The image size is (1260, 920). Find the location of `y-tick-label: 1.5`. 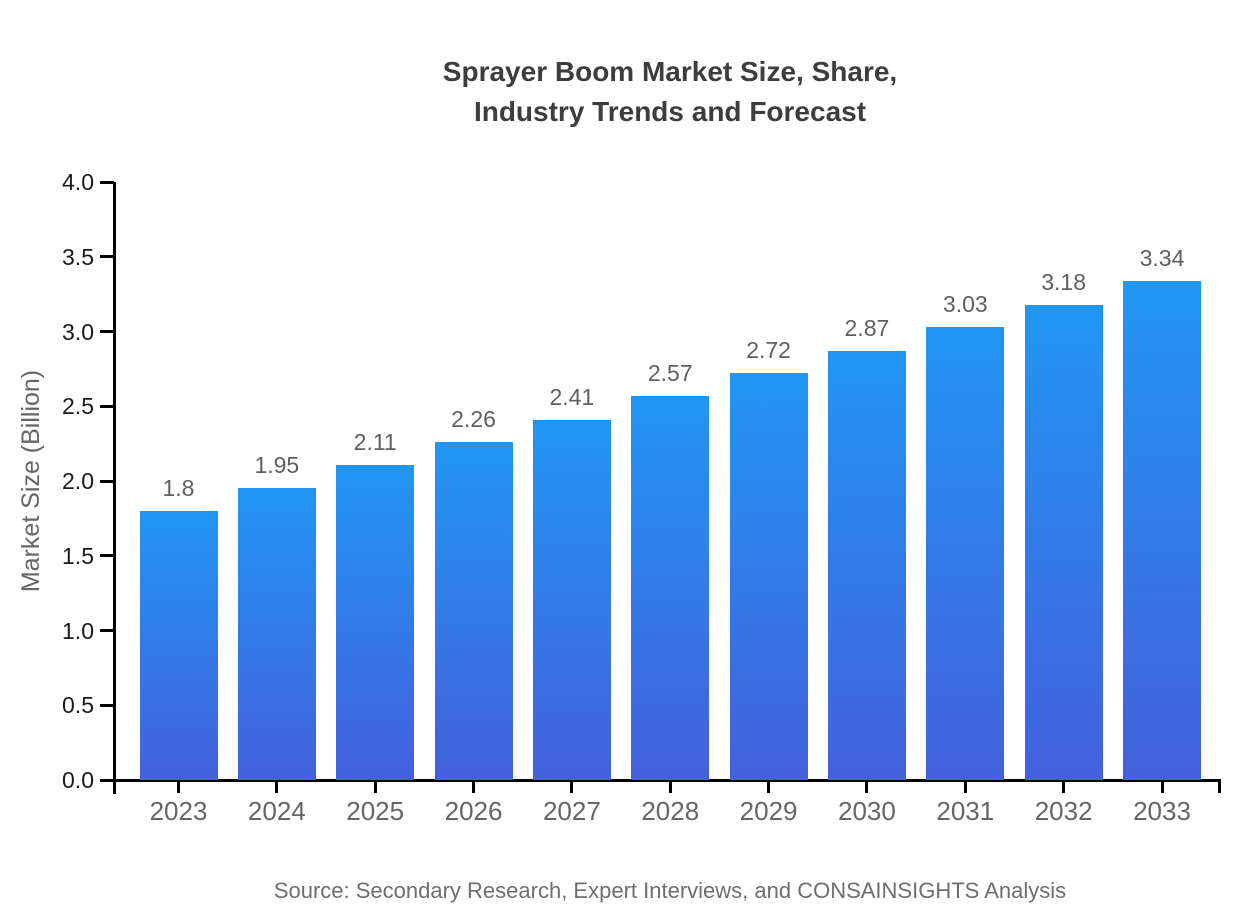

y-tick-label: 1.5 is located at coordinates (78, 555).